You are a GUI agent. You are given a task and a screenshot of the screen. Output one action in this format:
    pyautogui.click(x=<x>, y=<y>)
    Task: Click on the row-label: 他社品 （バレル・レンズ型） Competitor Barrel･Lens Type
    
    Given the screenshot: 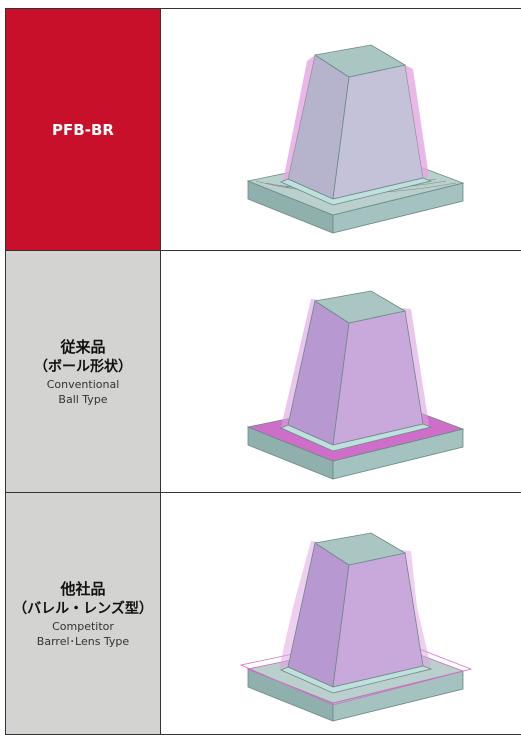 What is the action you would take?
    pyautogui.click(x=83, y=613)
    